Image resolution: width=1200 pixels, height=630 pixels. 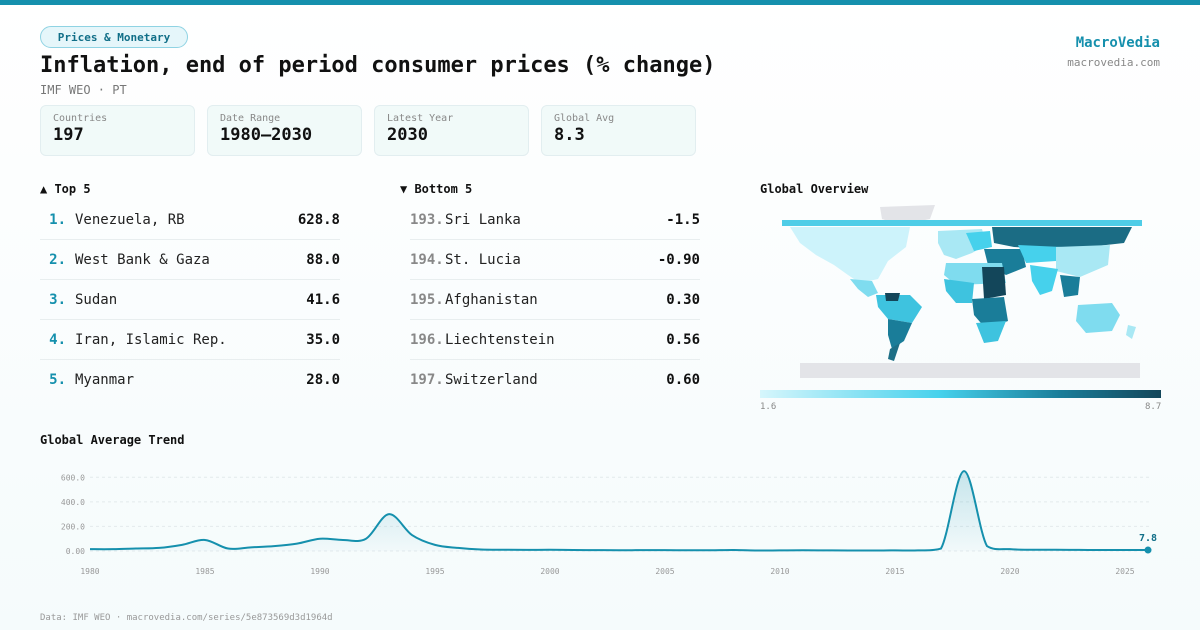 I want to click on world-choropleth-map, so click(x=960, y=294).